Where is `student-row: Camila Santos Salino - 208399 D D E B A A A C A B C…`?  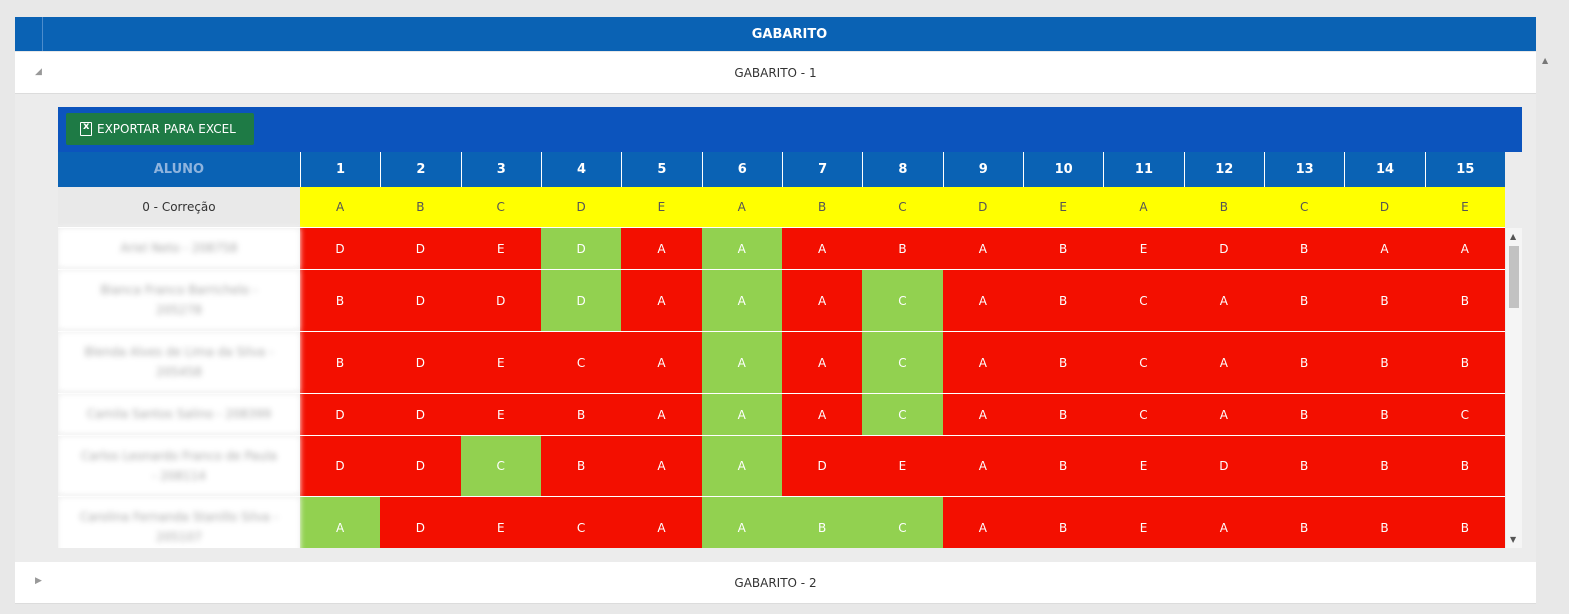 student-row: Camila Santos Salino - 208399 D D E B A A A C A B C… is located at coordinates (781, 415).